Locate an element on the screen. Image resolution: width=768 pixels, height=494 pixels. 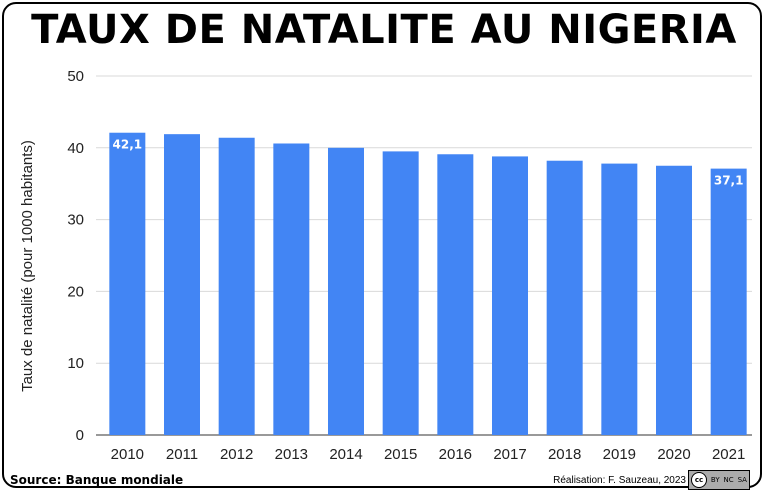
y-tick-label: 20 is located at coordinates (75, 291).